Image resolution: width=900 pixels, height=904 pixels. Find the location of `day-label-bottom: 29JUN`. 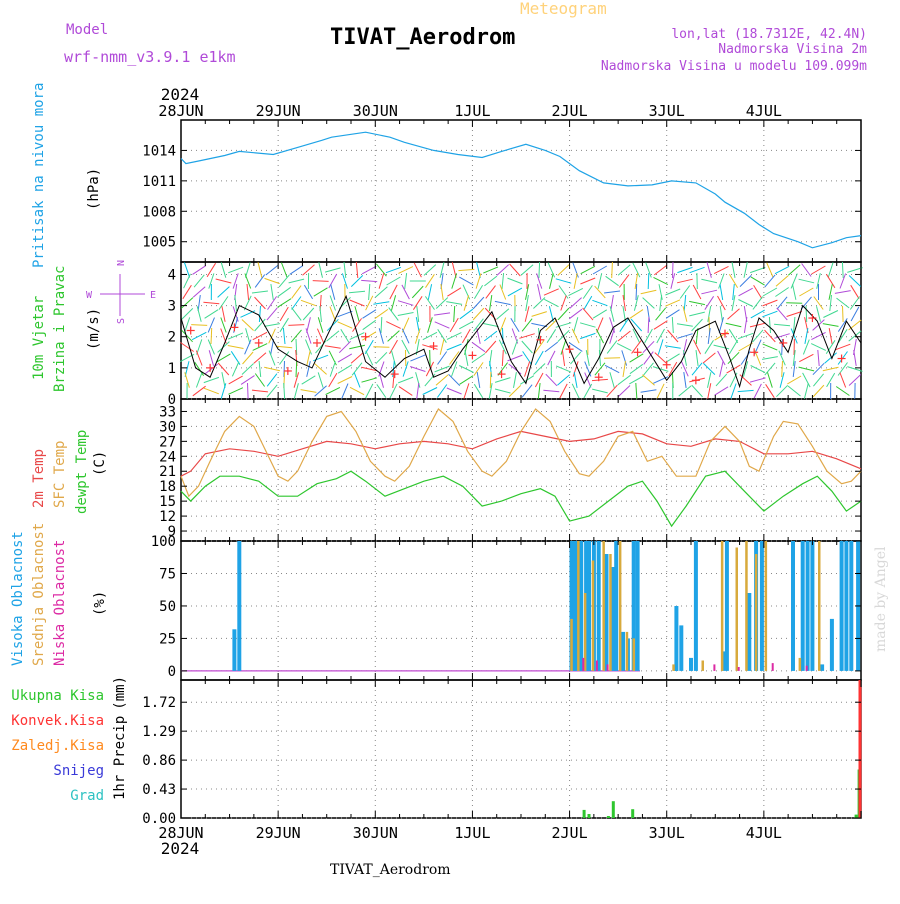

day-label-bottom: 29JUN is located at coordinates (278, 833).